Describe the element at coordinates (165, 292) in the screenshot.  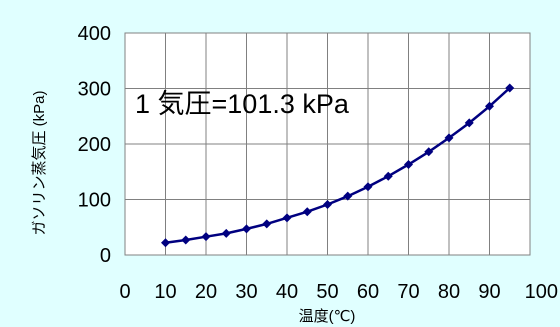
I see `x-tick-label: 10` at that location.